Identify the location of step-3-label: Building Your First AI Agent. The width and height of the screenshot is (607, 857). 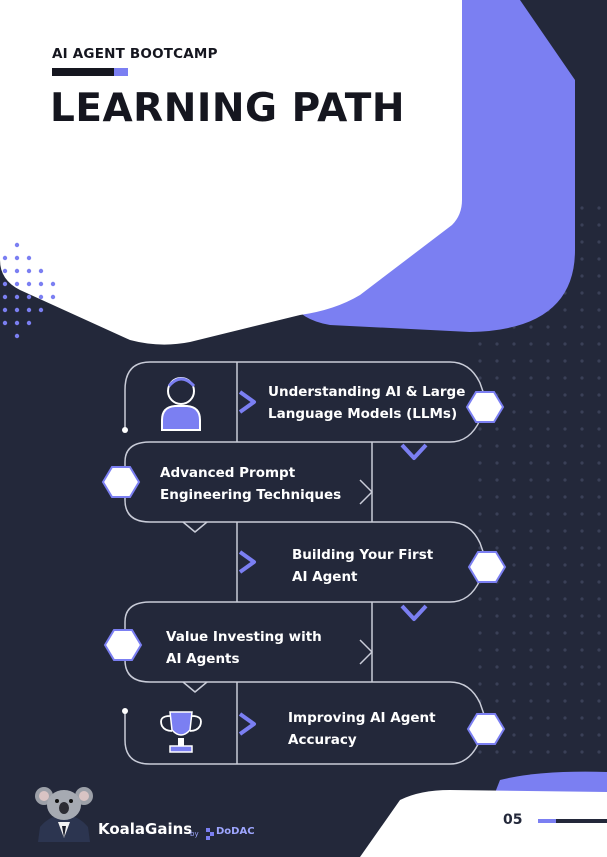
(363, 566).